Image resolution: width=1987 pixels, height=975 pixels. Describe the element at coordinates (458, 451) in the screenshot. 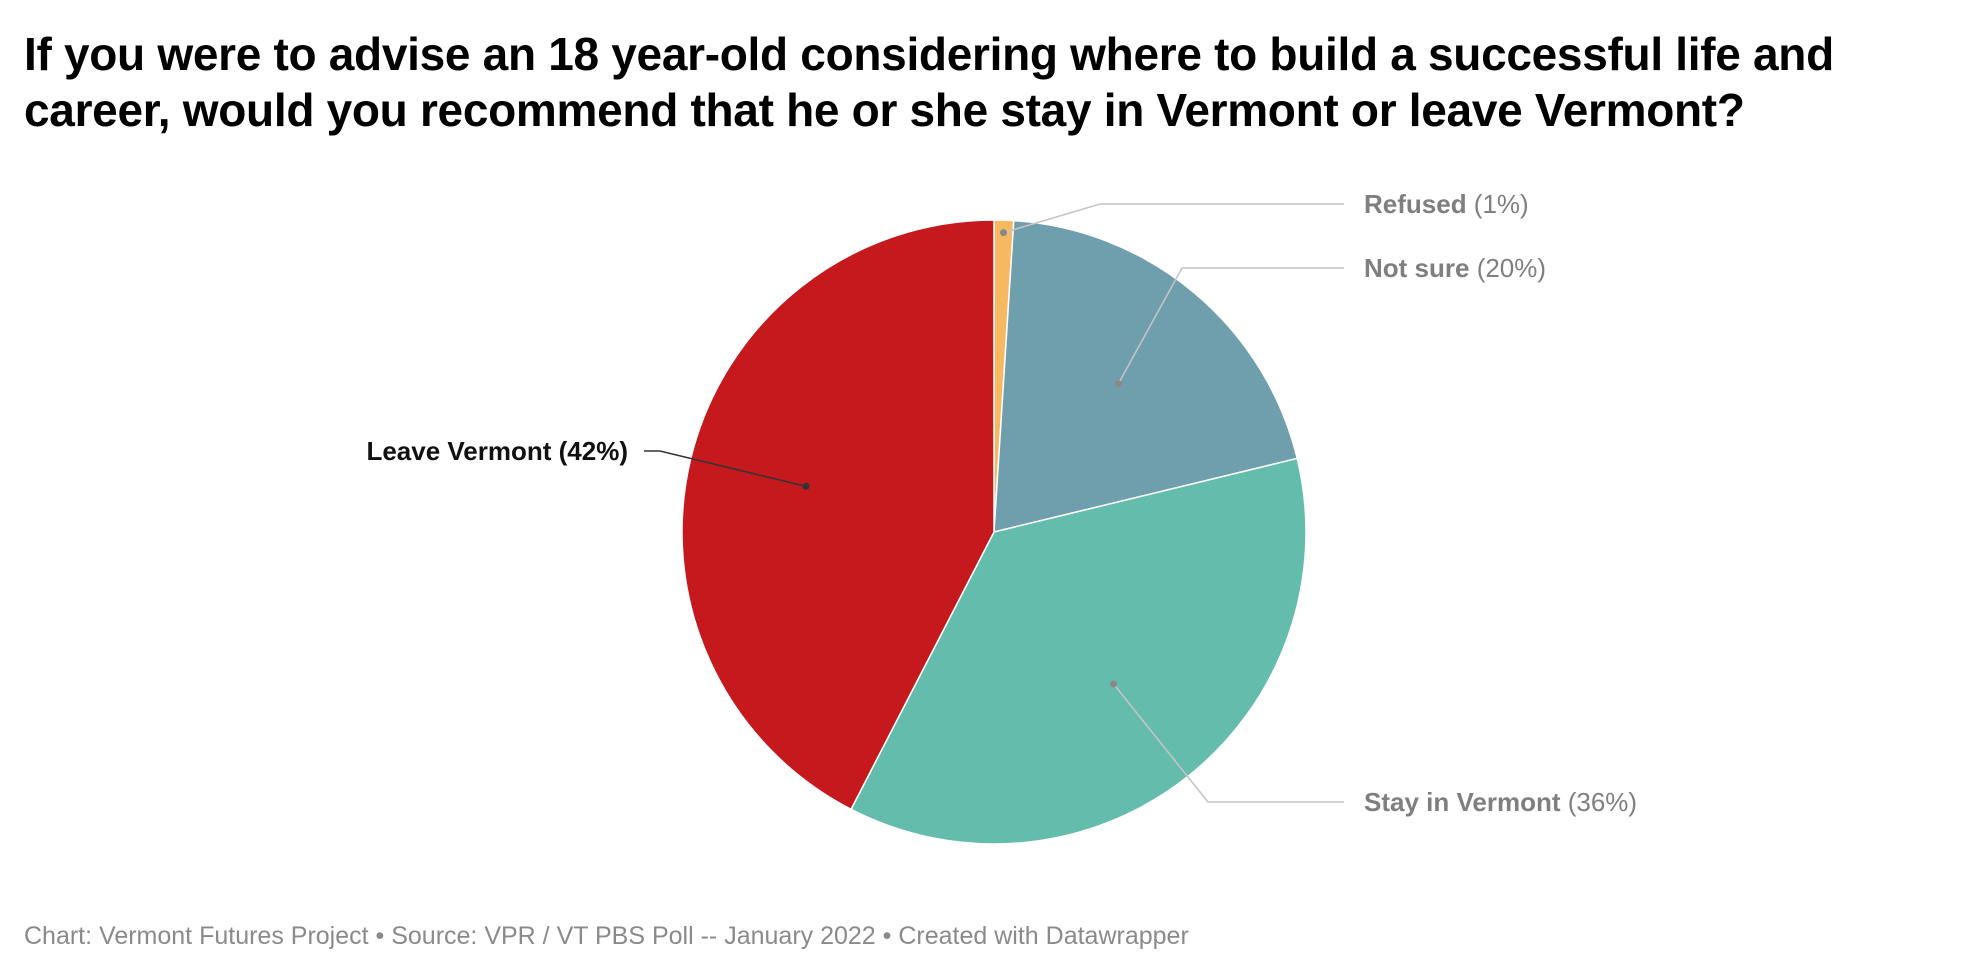

I see `slice-label-name: Leave Vermont` at that location.